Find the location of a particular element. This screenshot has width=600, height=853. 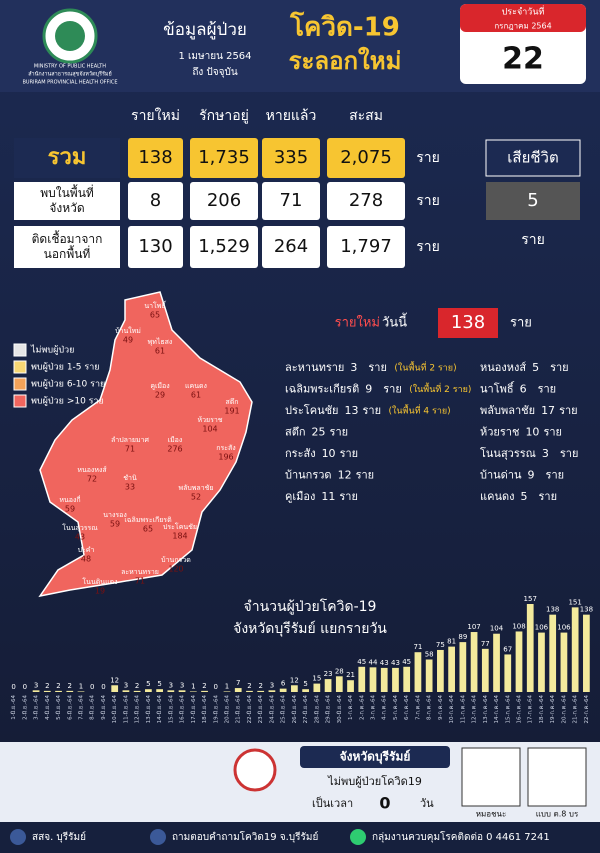

row-label: ติดเชื้อมาจาก is located at coordinates (67, 238).